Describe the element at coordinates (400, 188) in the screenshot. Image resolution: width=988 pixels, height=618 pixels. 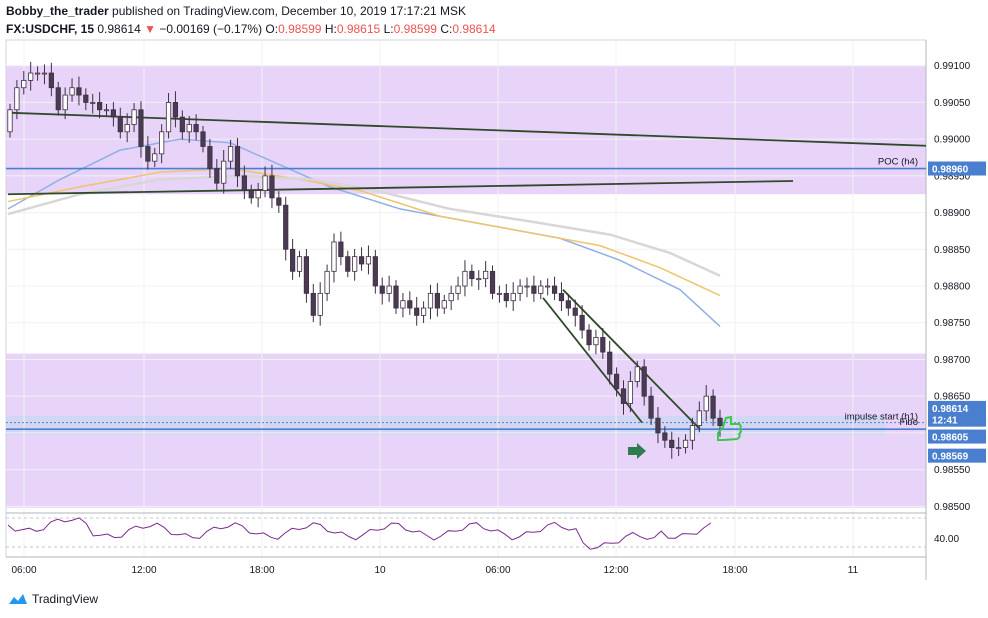
I see `lower-trendline` at that location.